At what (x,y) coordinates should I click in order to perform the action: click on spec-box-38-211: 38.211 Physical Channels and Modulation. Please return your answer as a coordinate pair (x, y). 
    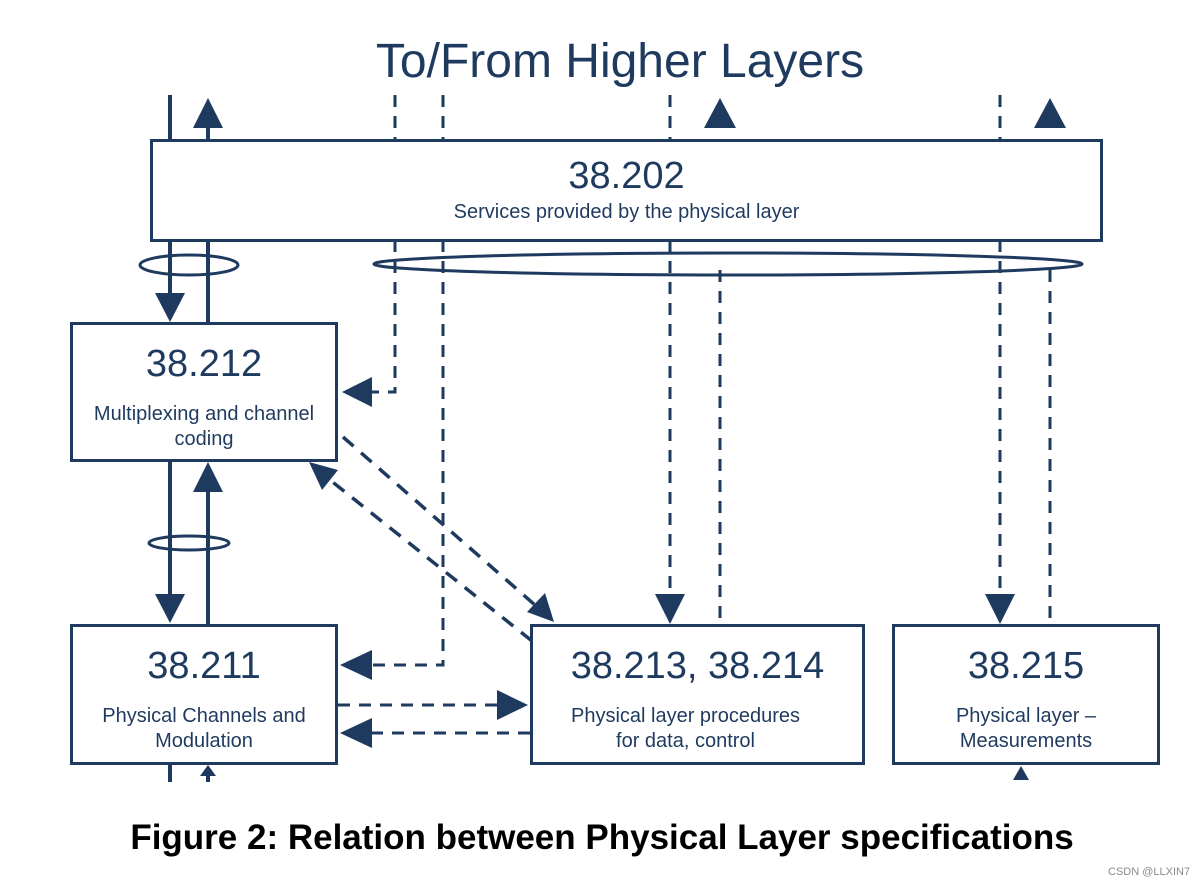
    Looking at the image, I should click on (204, 694).